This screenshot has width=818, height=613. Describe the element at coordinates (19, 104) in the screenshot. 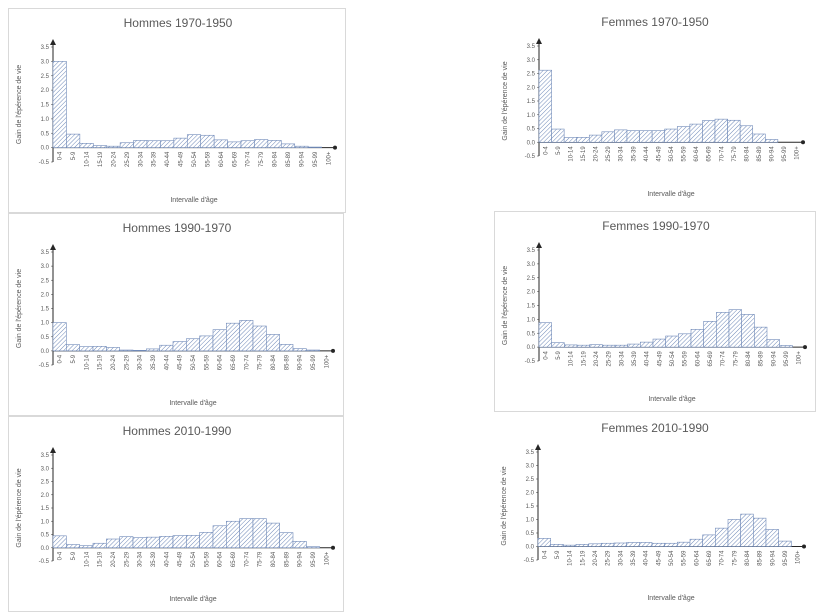

I see `y-axis-label: Gain de l'épérence de vie` at that location.